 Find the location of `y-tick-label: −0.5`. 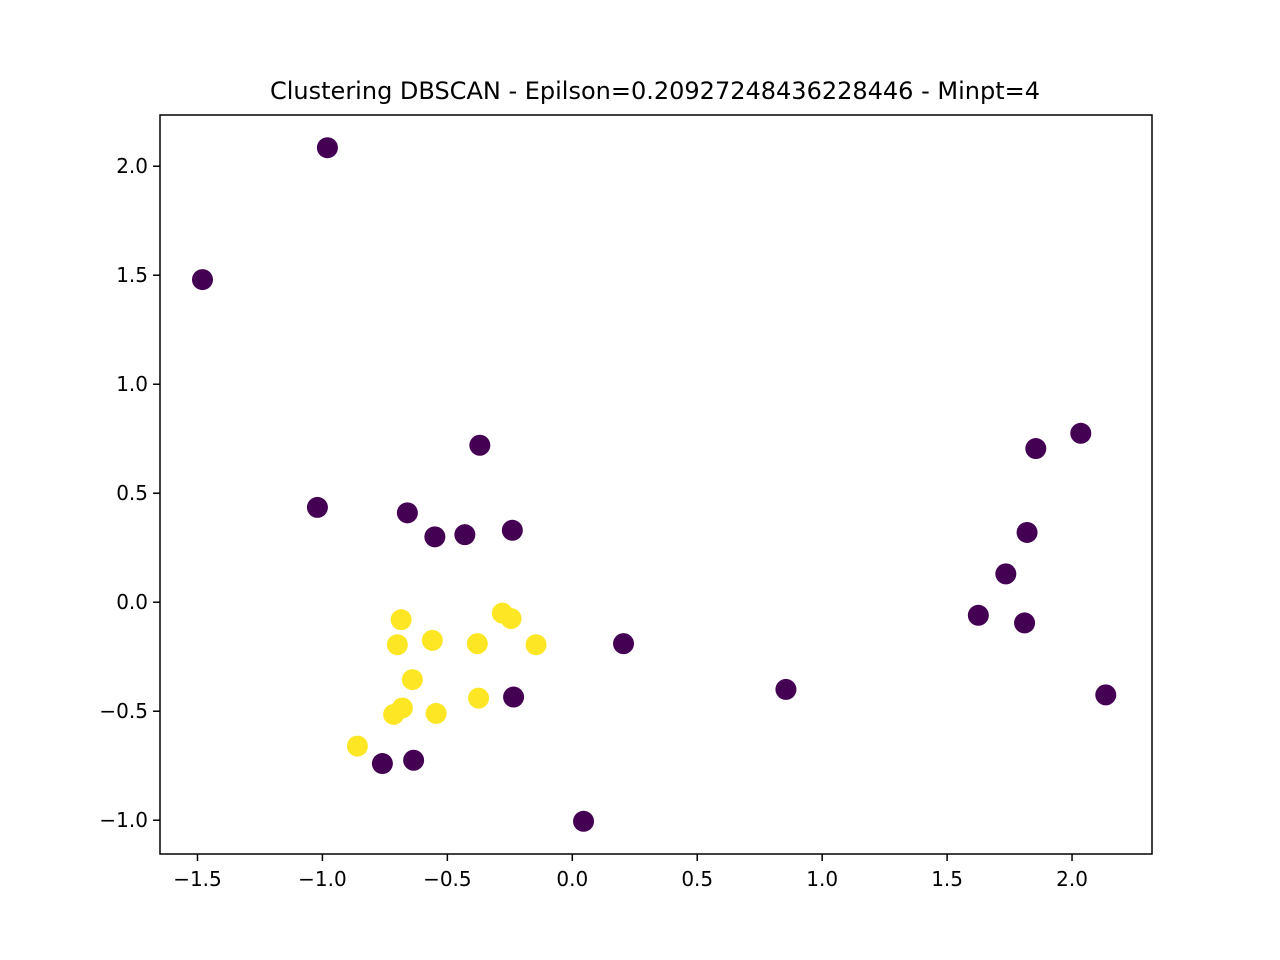

y-tick-label: −0.5 is located at coordinates (123, 711).